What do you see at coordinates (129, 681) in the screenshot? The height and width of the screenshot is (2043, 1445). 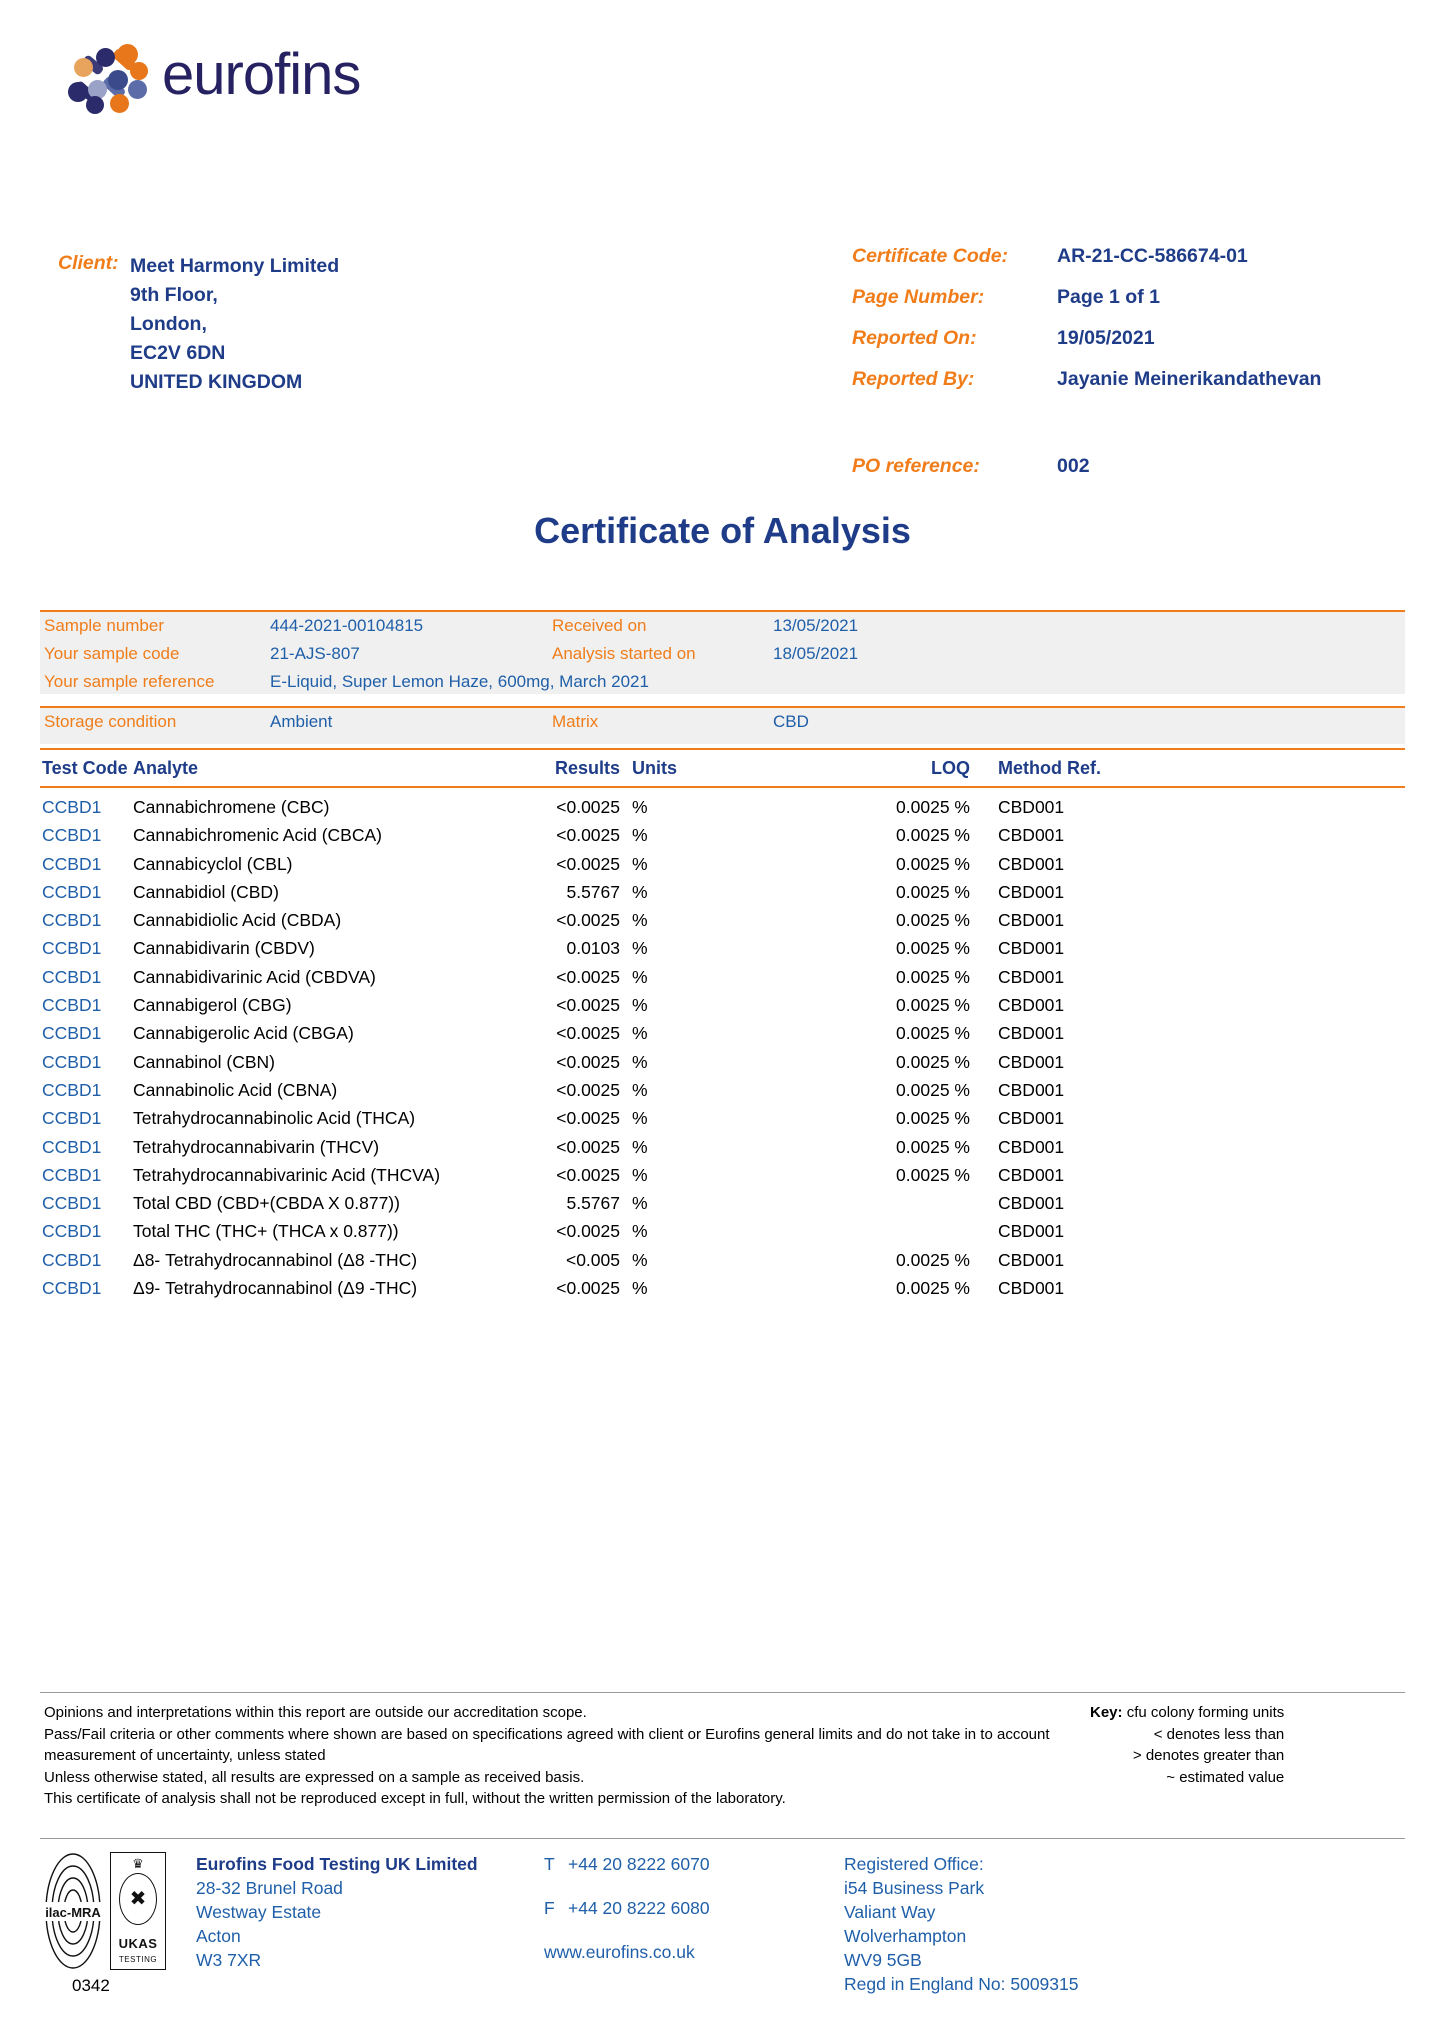 I see `sample-reference-label: Your sample reference` at bounding box center [129, 681].